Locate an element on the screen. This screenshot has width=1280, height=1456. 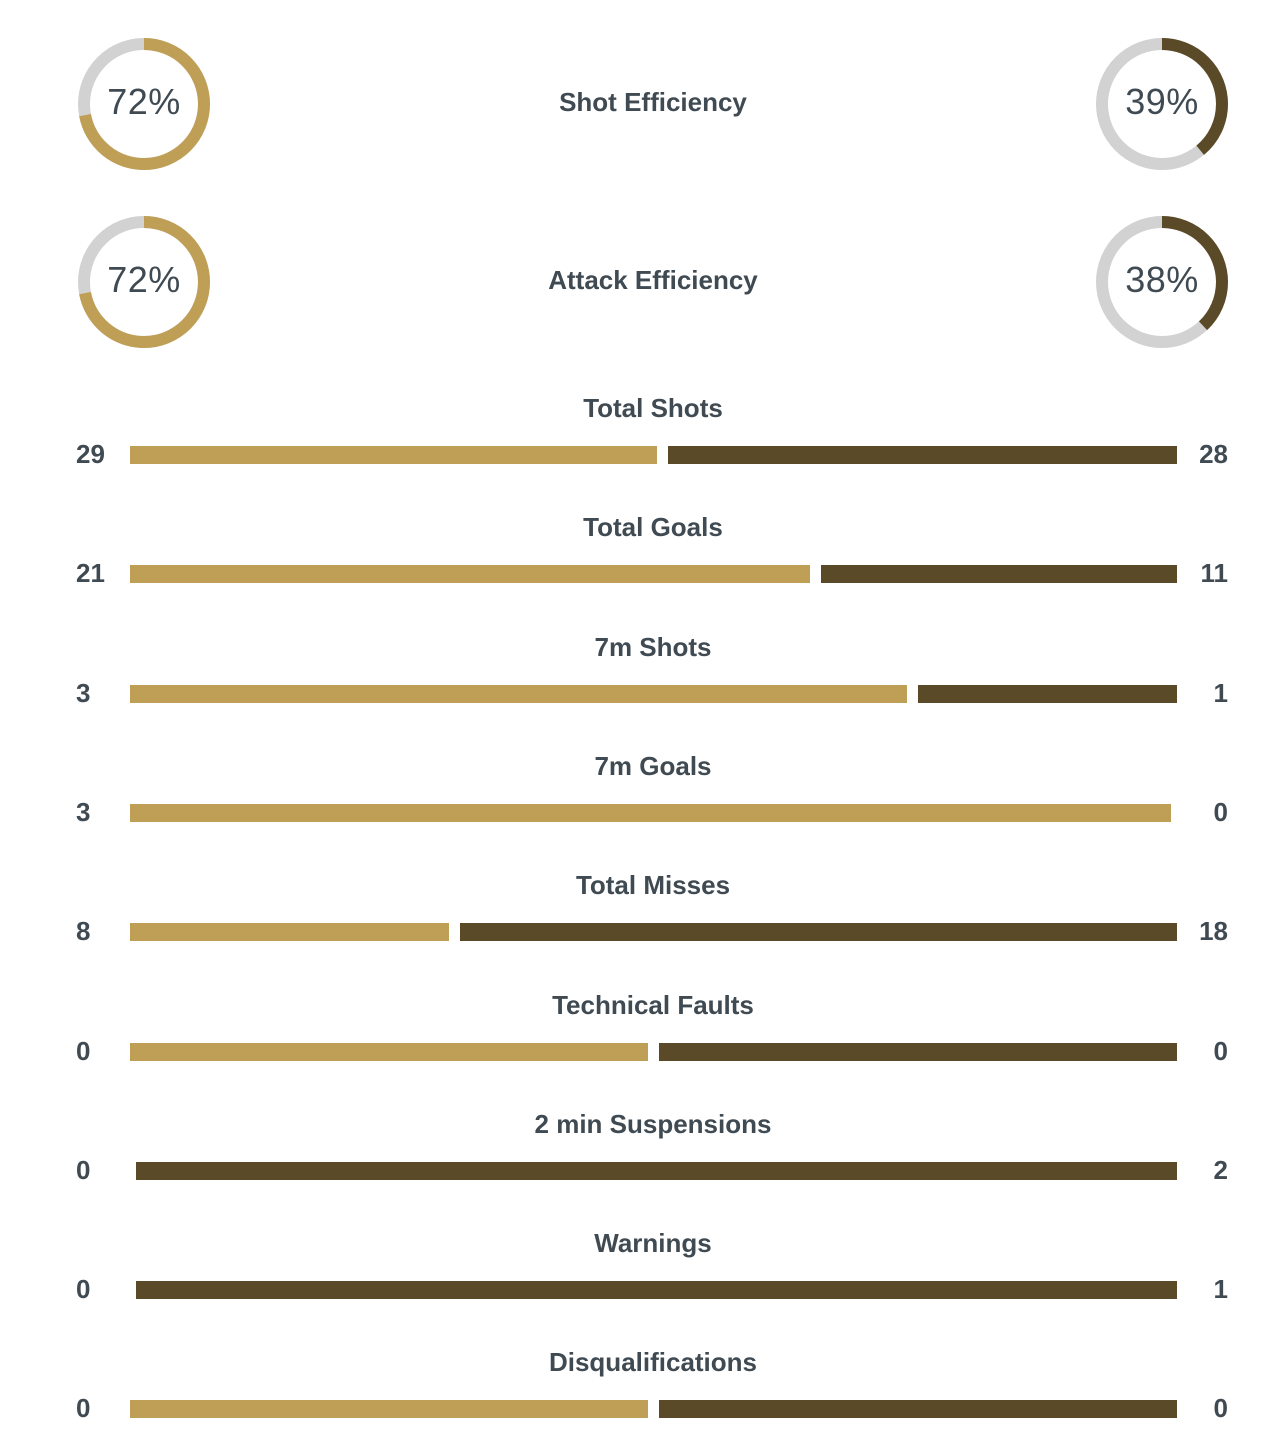
away-value-2-min-suspensions: 2 is located at coordinates (1220, 1169).